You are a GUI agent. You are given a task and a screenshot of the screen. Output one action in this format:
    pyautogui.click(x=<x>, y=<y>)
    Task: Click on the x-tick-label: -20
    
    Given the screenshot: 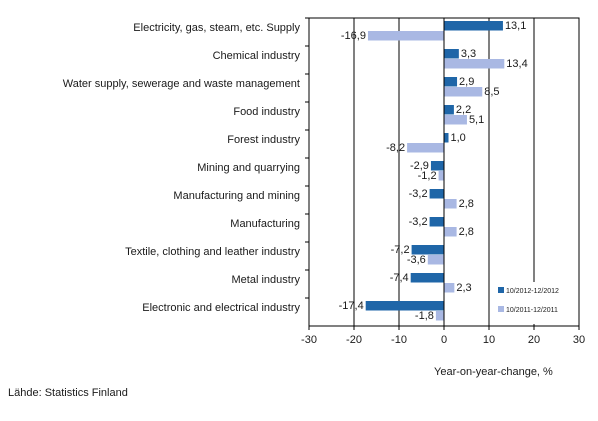 What is the action you would take?
    pyautogui.click(x=354, y=340)
    